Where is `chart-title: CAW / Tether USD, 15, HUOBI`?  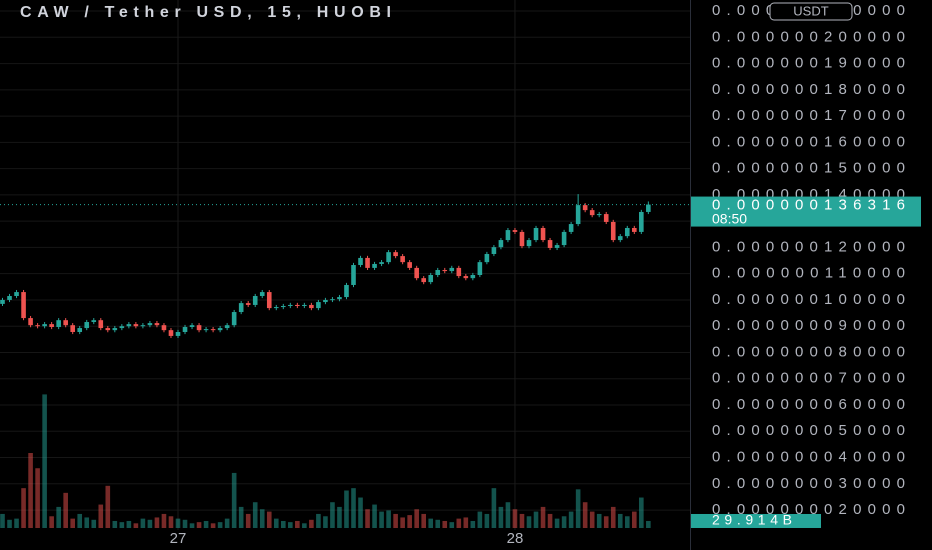 chart-title: CAW / Tether USD, 15, HUOBI is located at coordinates (205, 12).